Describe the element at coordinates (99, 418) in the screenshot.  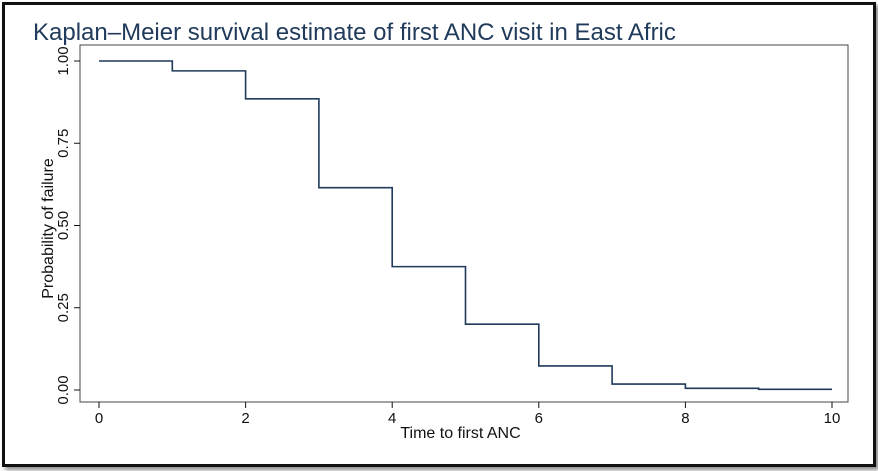
I see `x-tick-label-0: 0` at that location.